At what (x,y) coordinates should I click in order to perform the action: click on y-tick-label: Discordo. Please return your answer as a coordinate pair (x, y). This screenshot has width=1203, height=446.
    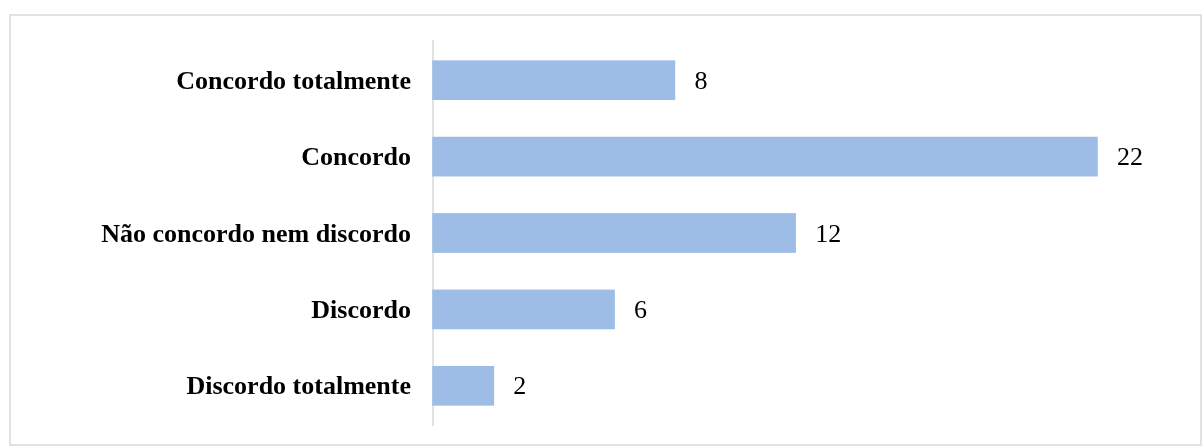
    Looking at the image, I should click on (361, 309).